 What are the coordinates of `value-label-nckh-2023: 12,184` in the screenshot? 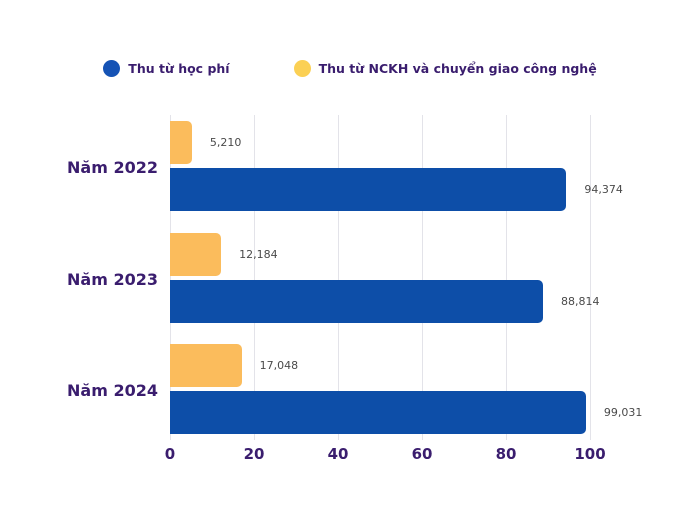 It's located at (258, 254).